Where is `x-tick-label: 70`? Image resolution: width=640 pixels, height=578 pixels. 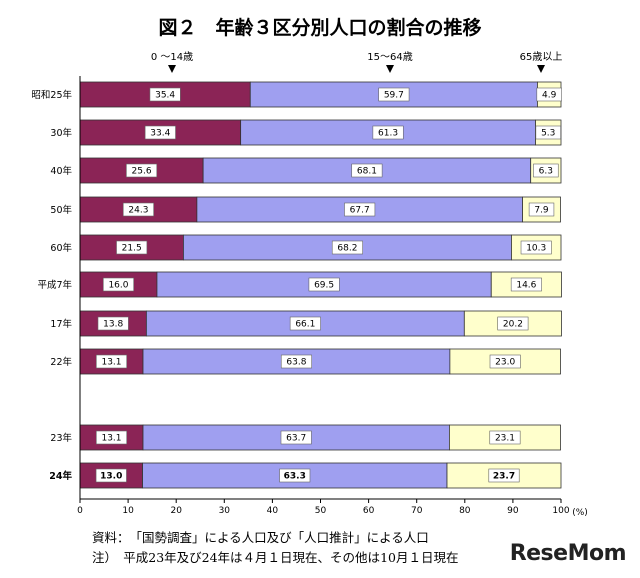
x-tick-label: 70 is located at coordinates (417, 511).